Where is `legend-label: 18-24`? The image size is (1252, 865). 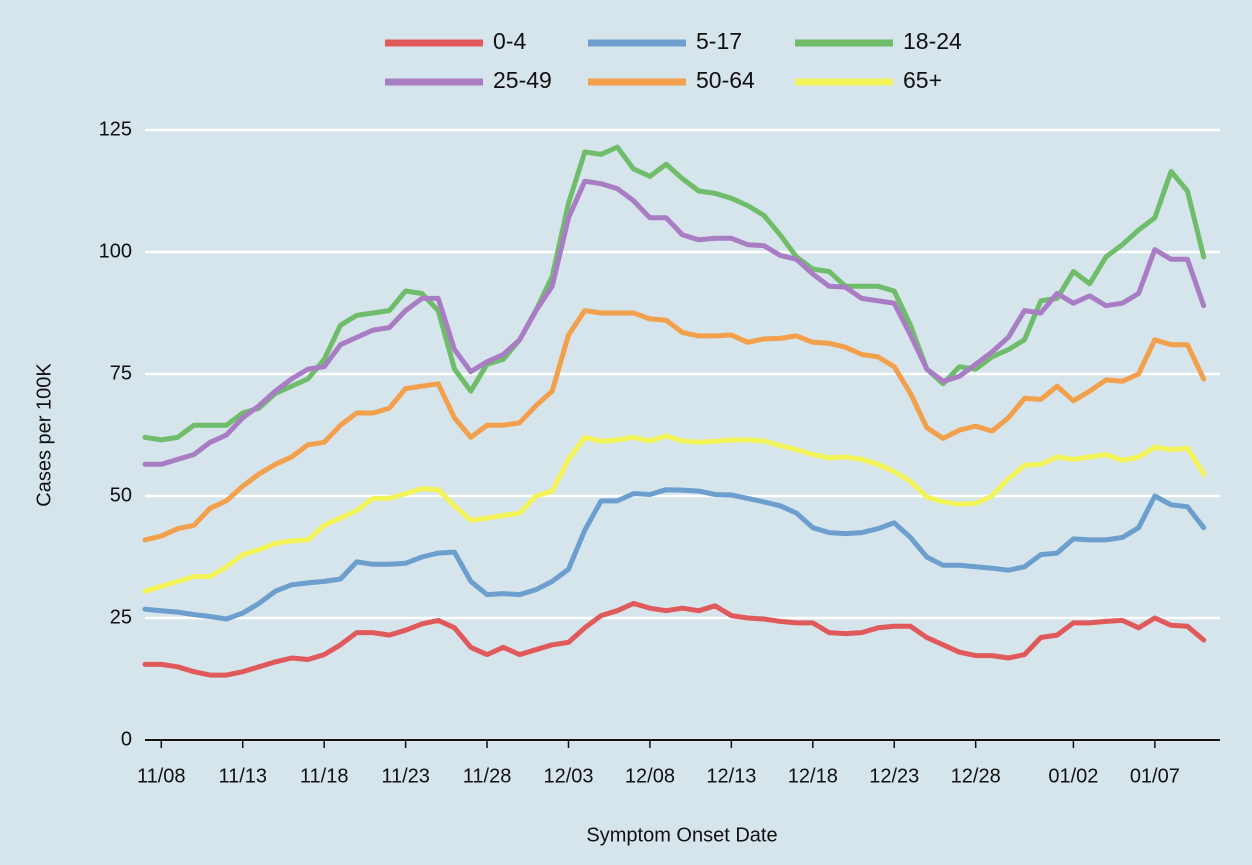 legend-label: 18-24 is located at coordinates (932, 41).